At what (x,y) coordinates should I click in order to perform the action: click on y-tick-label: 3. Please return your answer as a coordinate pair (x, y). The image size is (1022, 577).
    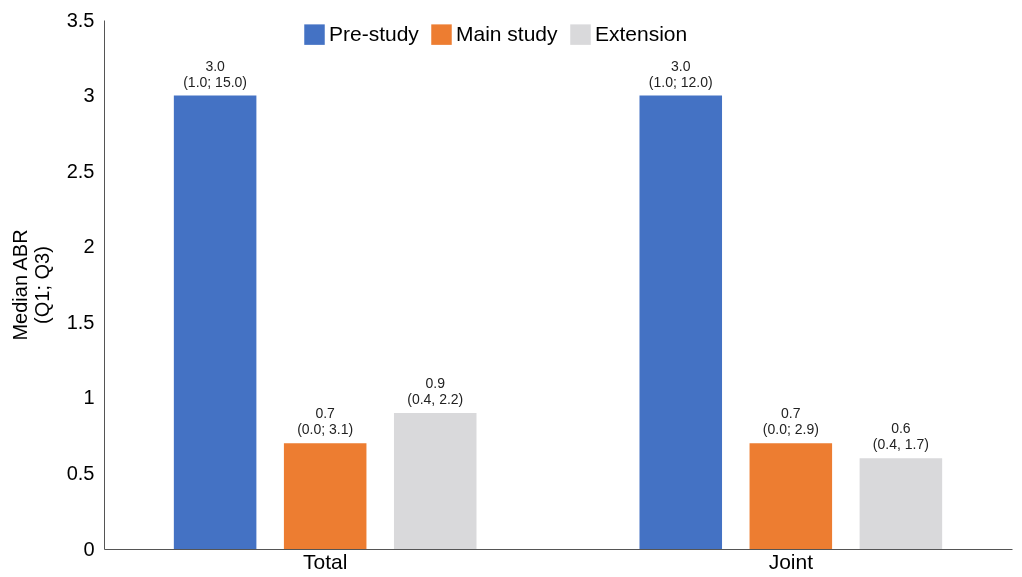
    Looking at the image, I should click on (89, 95).